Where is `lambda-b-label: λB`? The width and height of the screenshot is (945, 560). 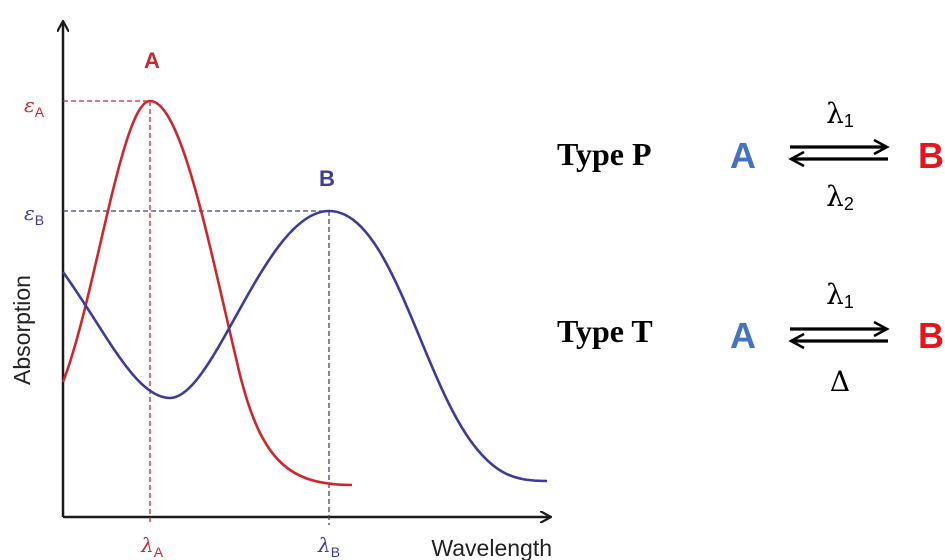 lambda-b-label: λB is located at coordinates (328, 546).